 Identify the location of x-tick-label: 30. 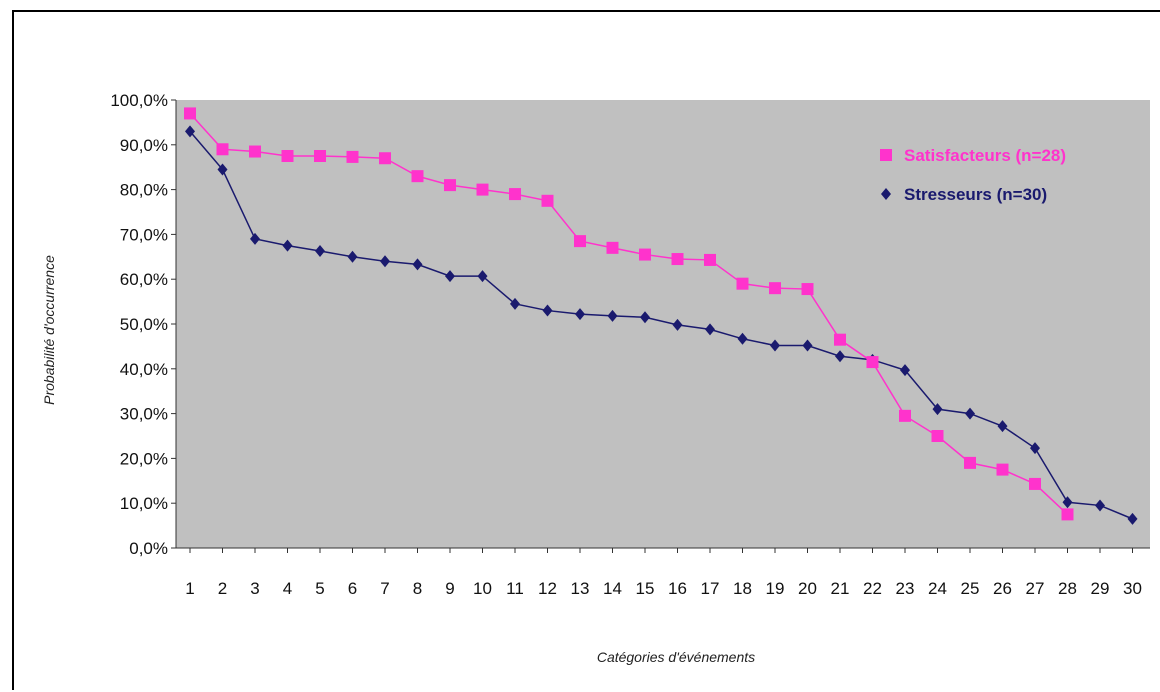
(1132, 588).